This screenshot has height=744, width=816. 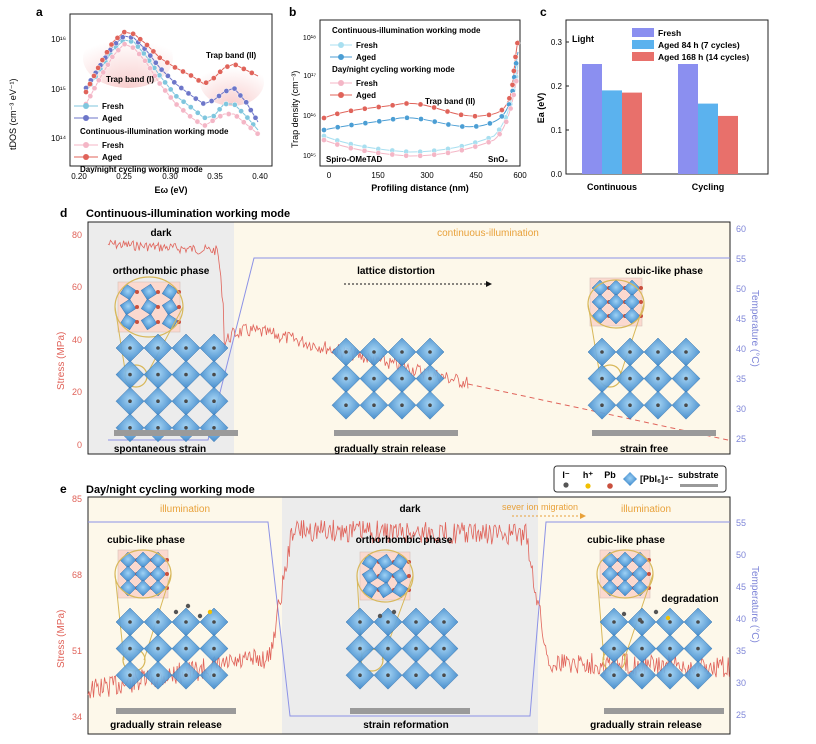 What do you see at coordinates (146, 540) in the screenshot?
I see `label-cubic-e-left: cubic-like phase` at bounding box center [146, 540].